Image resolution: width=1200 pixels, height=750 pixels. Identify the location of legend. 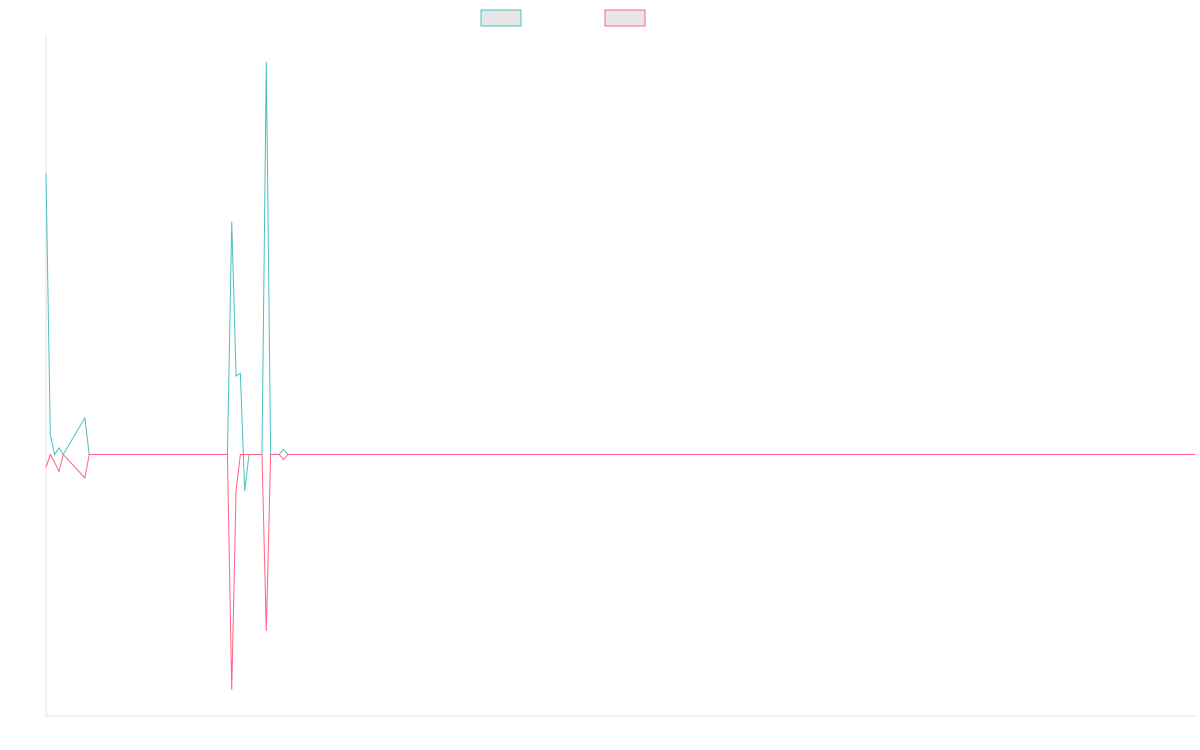
(563, 18).